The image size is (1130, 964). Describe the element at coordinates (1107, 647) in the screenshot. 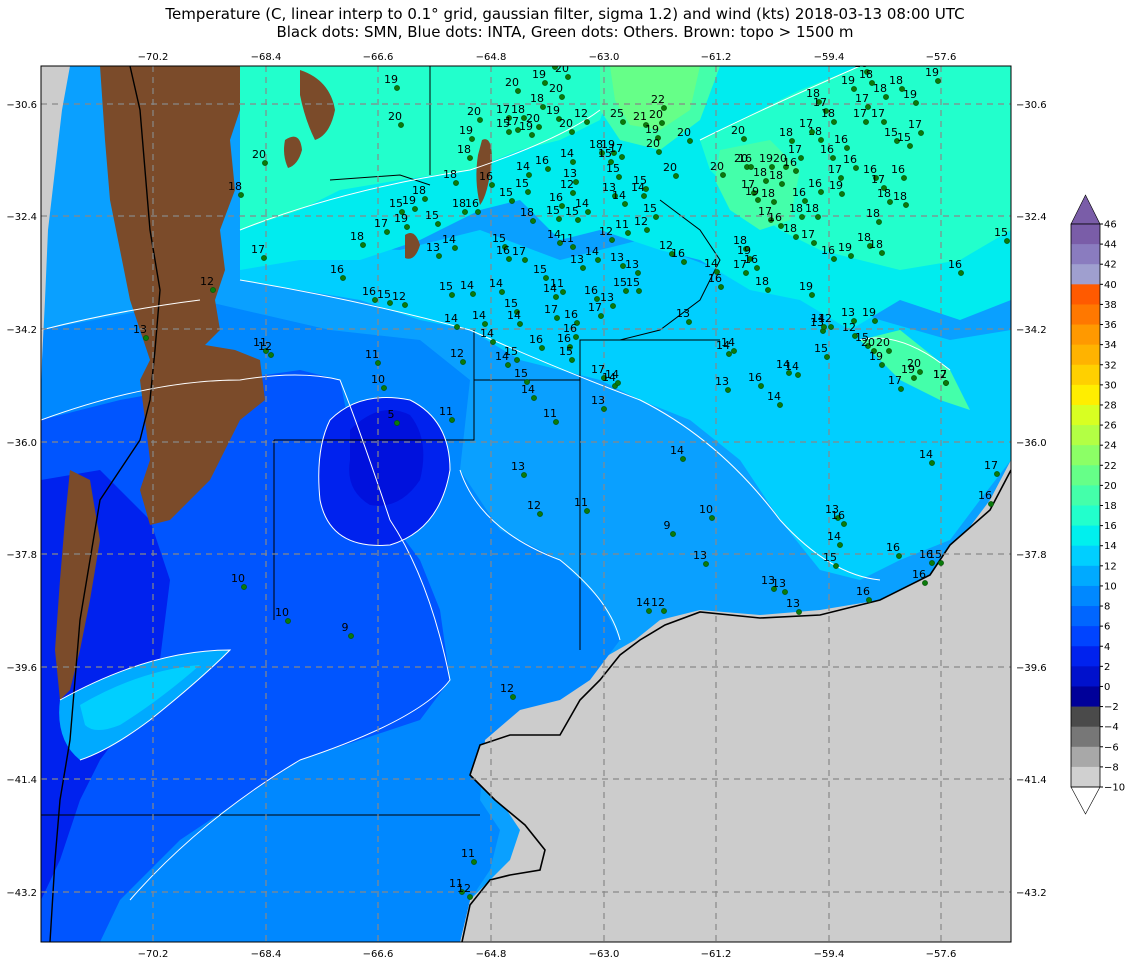

I see `colorbar-label: 4` at that location.